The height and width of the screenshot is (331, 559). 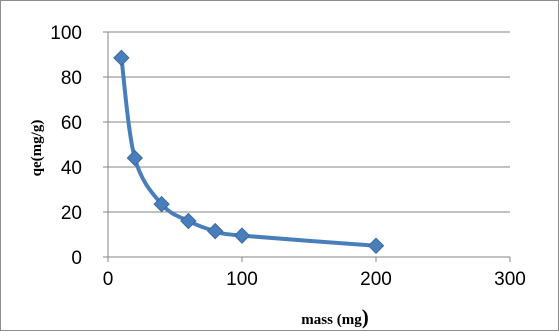 What do you see at coordinates (376, 279) in the screenshot?
I see `x-tick-label-200: 200` at bounding box center [376, 279].